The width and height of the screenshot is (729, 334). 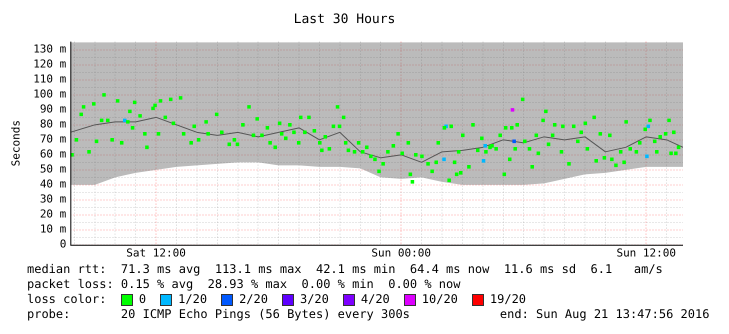 What do you see at coordinates (50, 49) in the screenshot?
I see `y-tick-label: 130 m` at bounding box center [50, 49].